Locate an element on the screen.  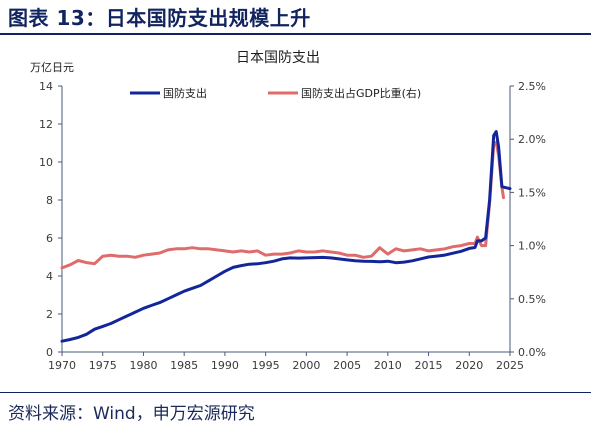
y2-tick-label: 0.5% is located at coordinates (532, 299).